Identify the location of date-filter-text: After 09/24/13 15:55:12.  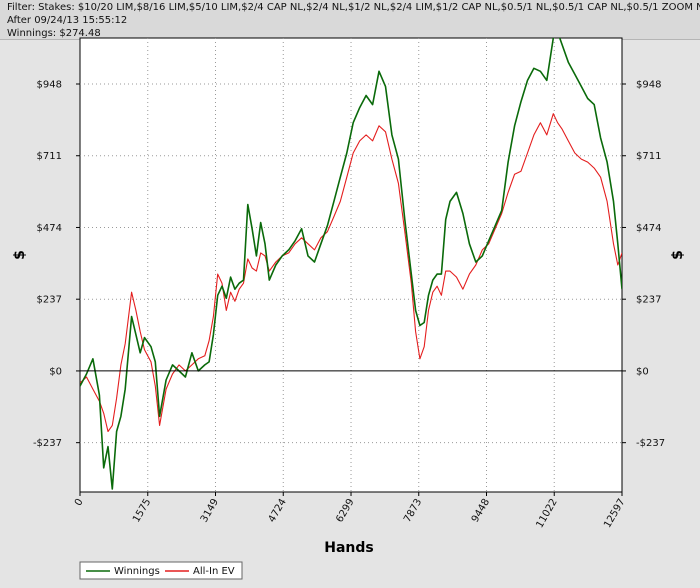
(67, 20).